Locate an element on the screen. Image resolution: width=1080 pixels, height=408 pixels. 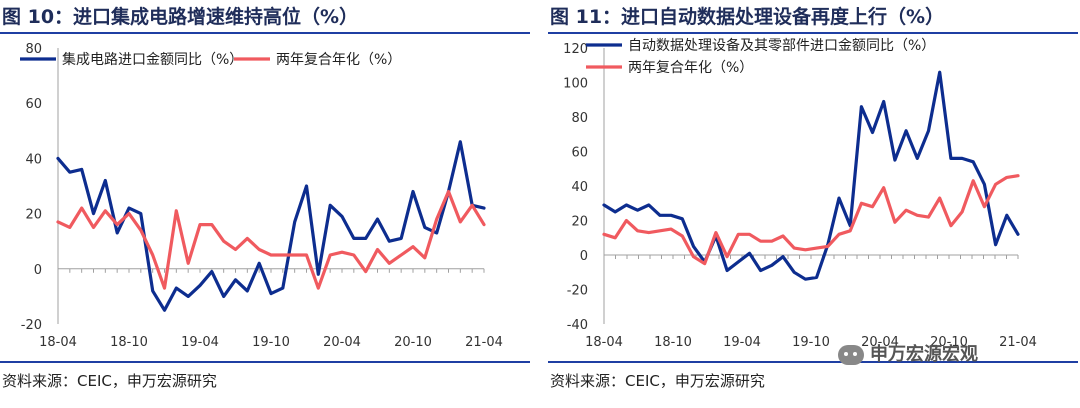
legend-label: 自动数据处理设备及其零部件进口金额同比（%） is located at coordinates (781, 45).